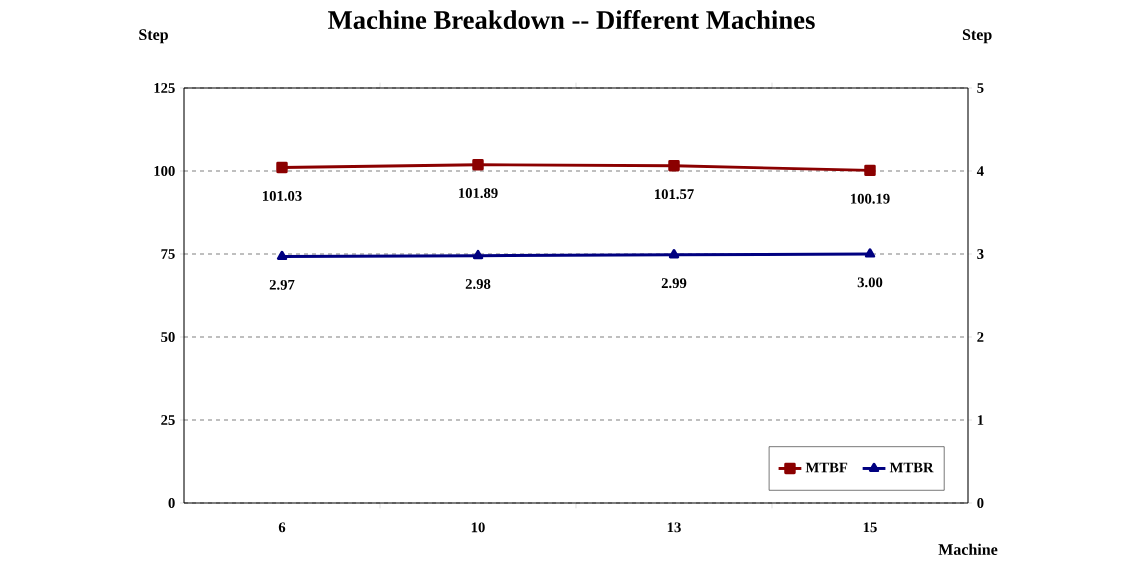 The image size is (1143, 562). What do you see at coordinates (282, 195) in the screenshot?
I see `data-label: 101.03` at bounding box center [282, 195].